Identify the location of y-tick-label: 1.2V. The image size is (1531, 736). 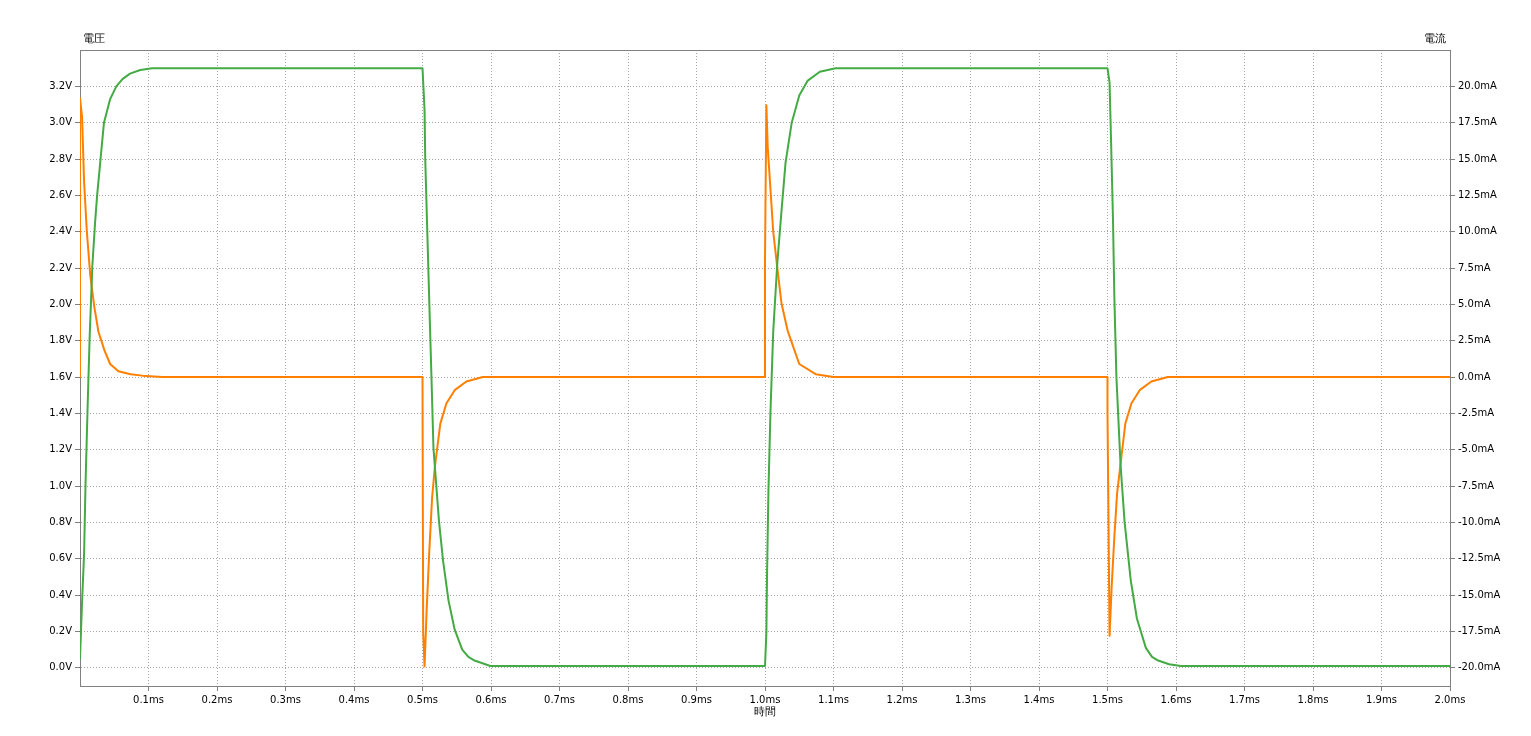
(61, 449).